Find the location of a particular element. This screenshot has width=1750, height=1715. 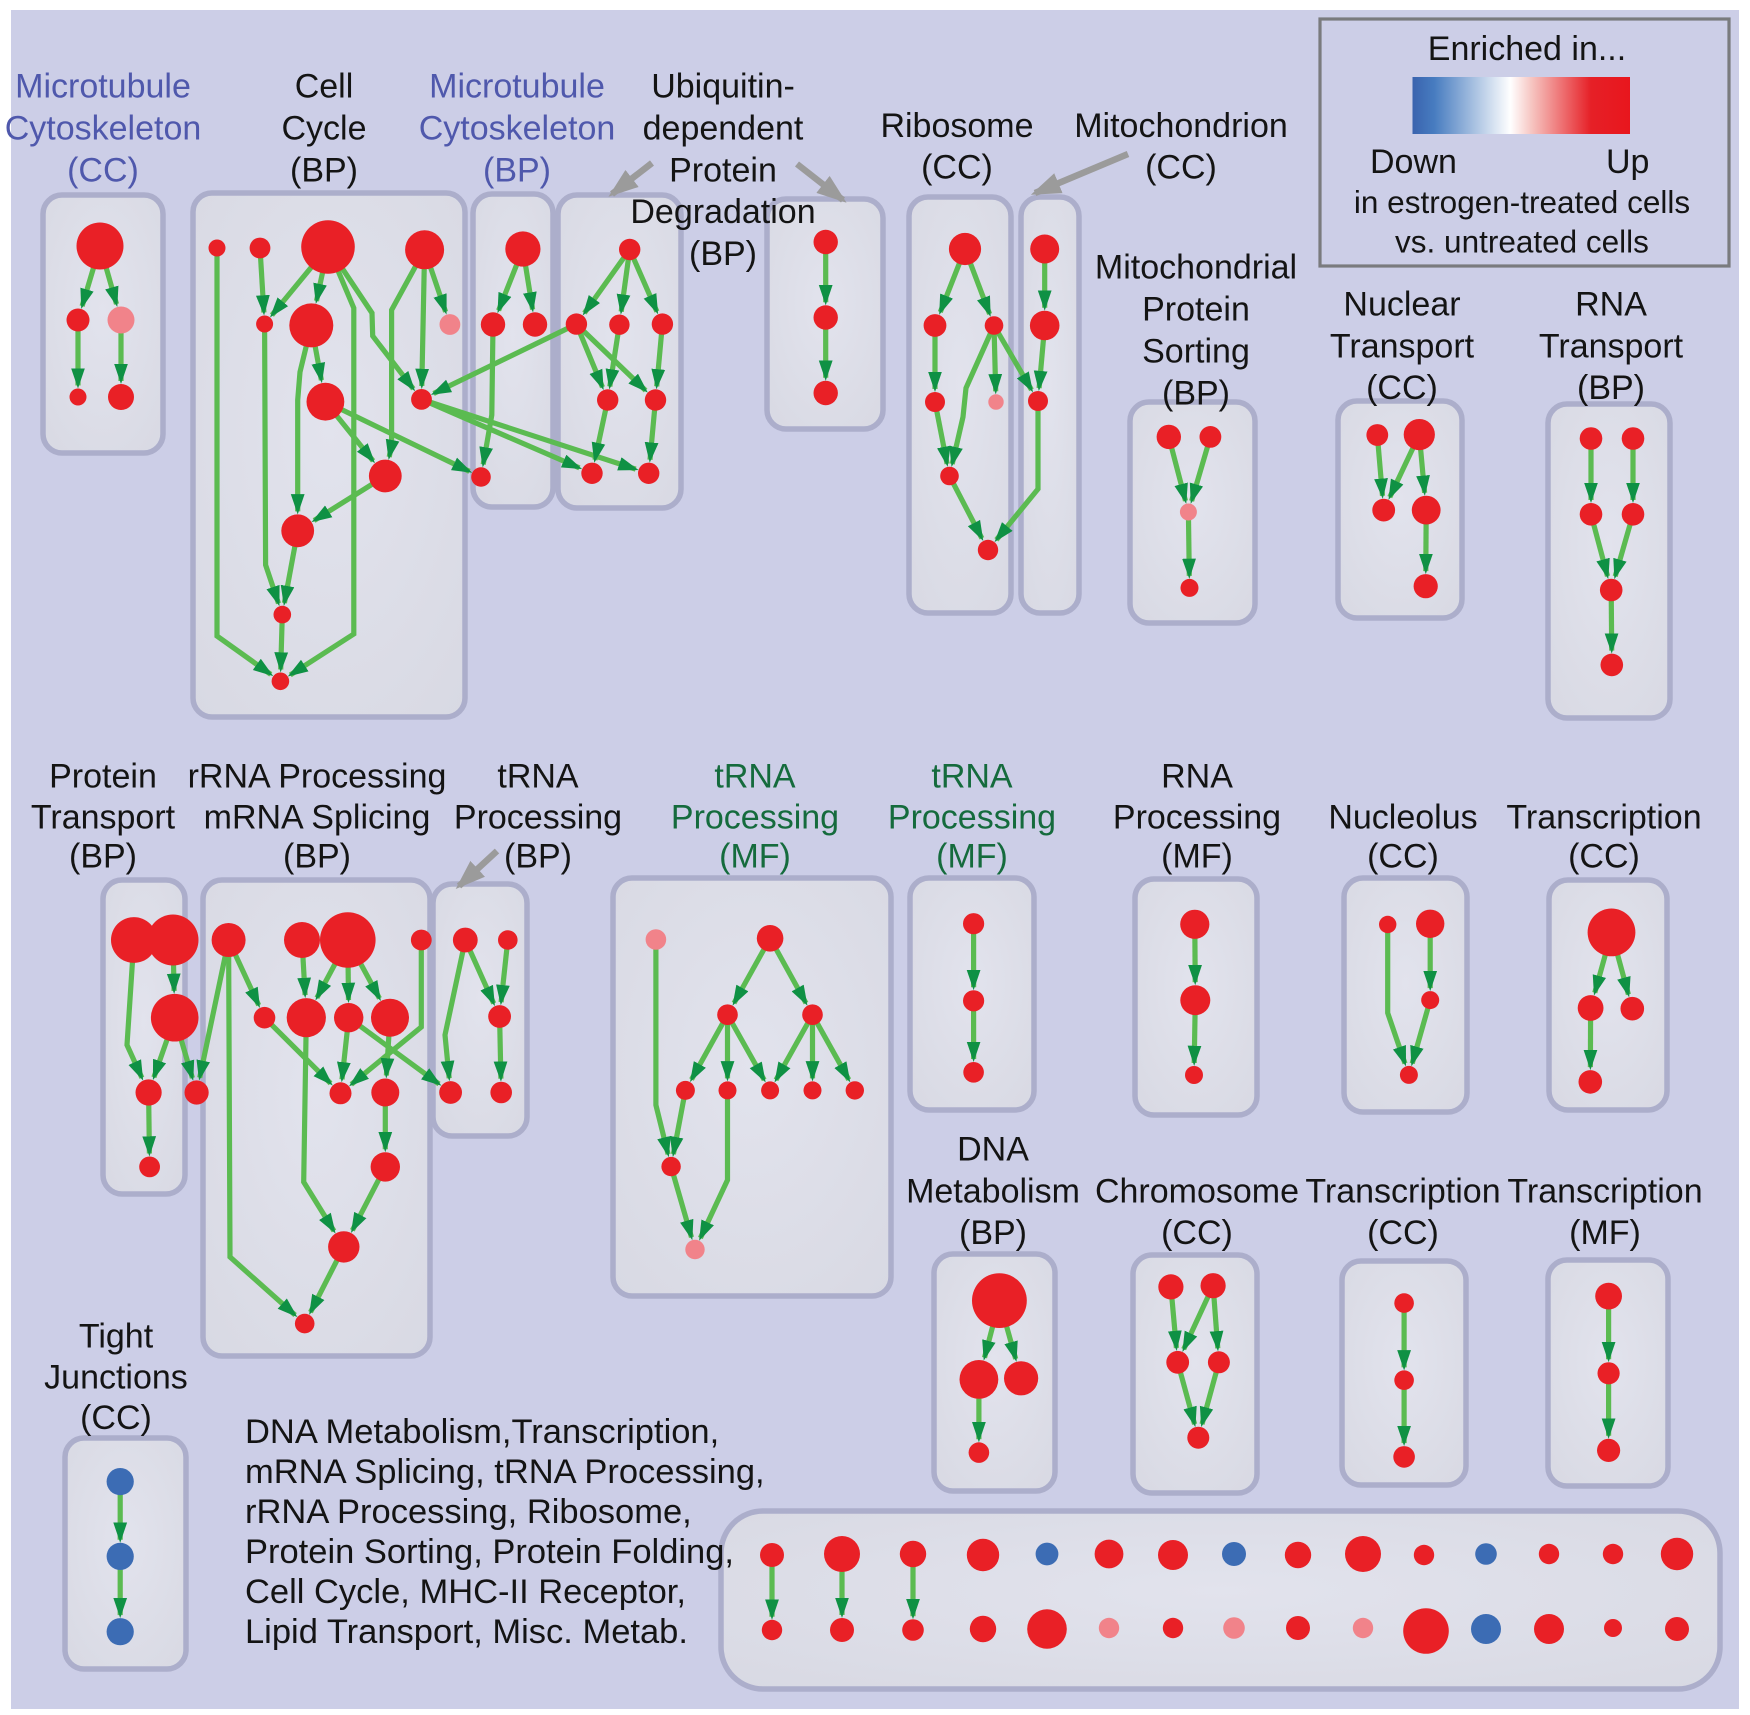

svg-text: Mitochondrion is located at coordinates (1181, 126).